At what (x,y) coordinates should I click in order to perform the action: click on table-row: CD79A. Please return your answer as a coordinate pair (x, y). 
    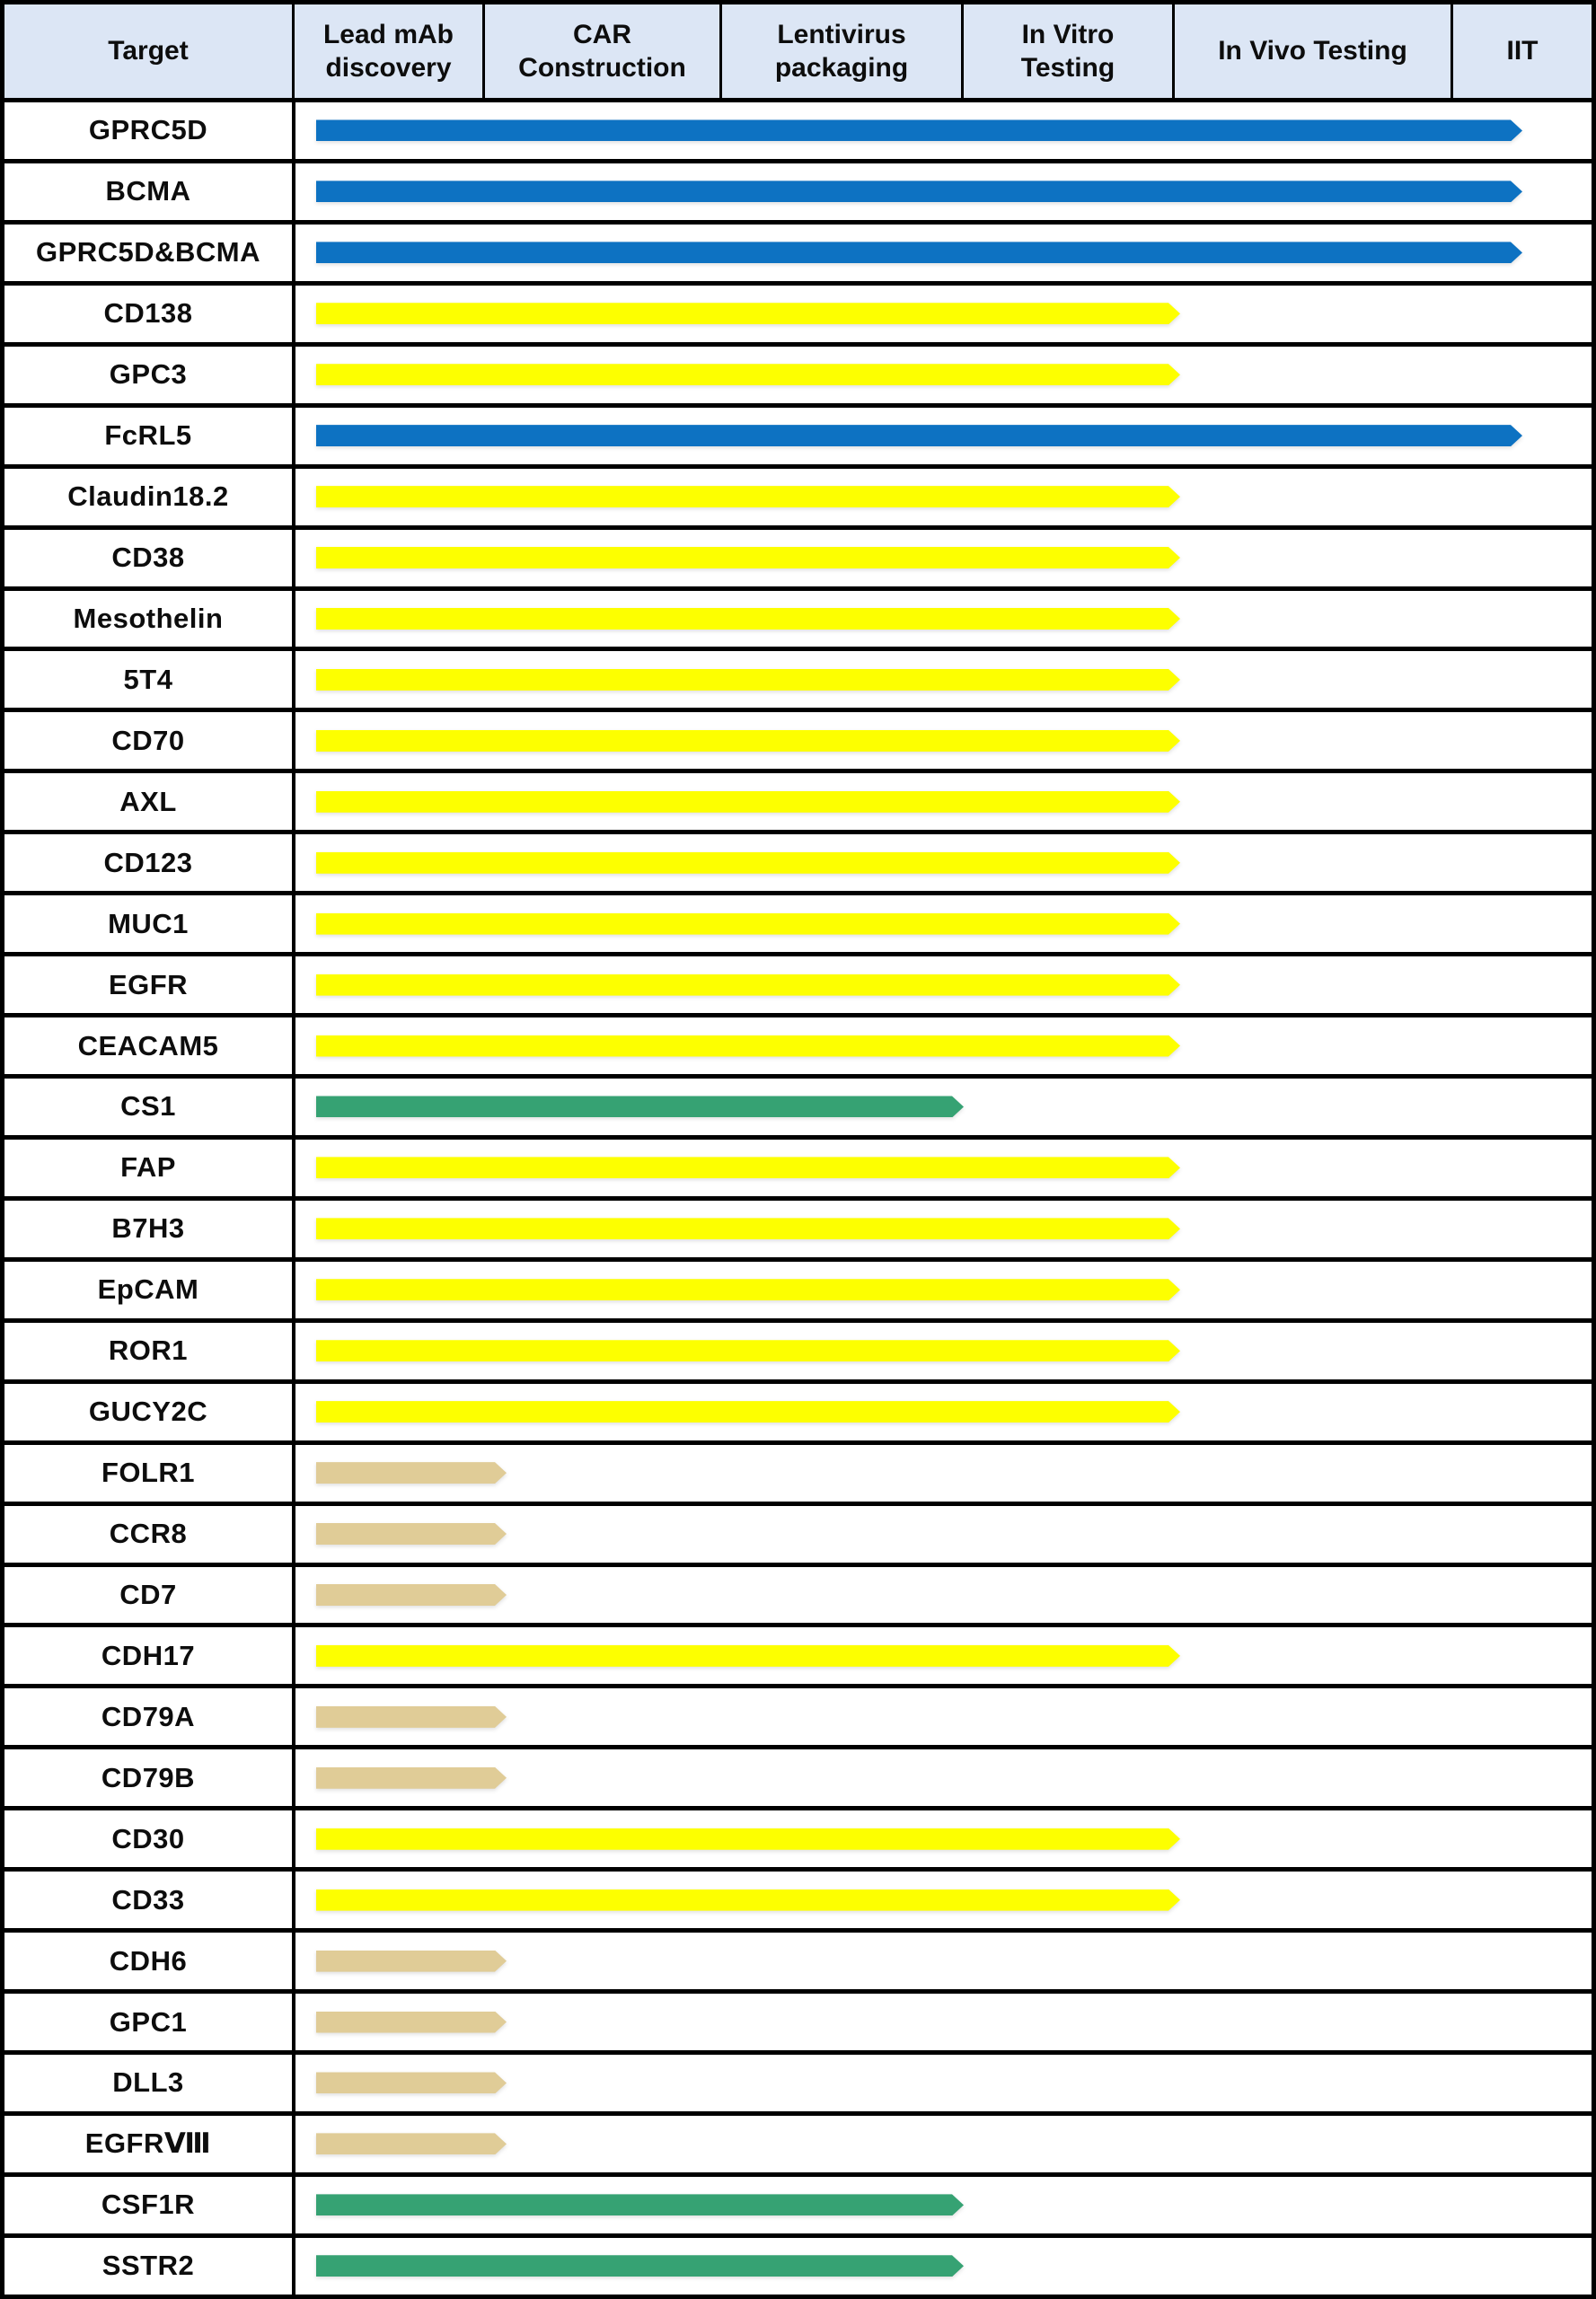
    Looking at the image, I should click on (798, 1717).